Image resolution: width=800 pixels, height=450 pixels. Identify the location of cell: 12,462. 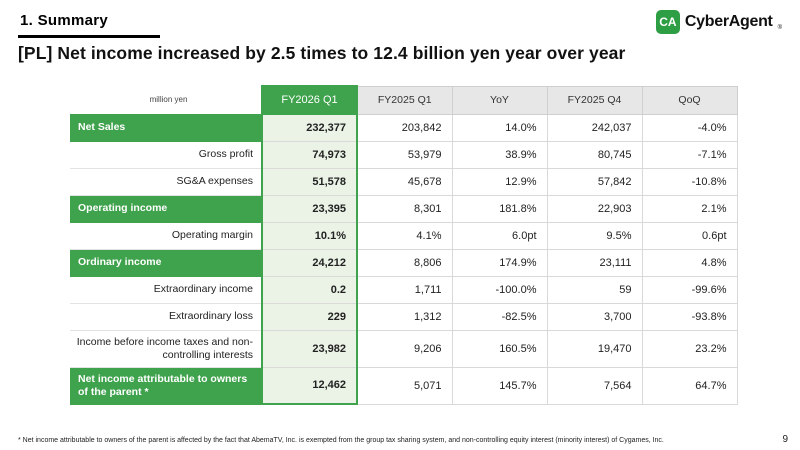
(309, 385).